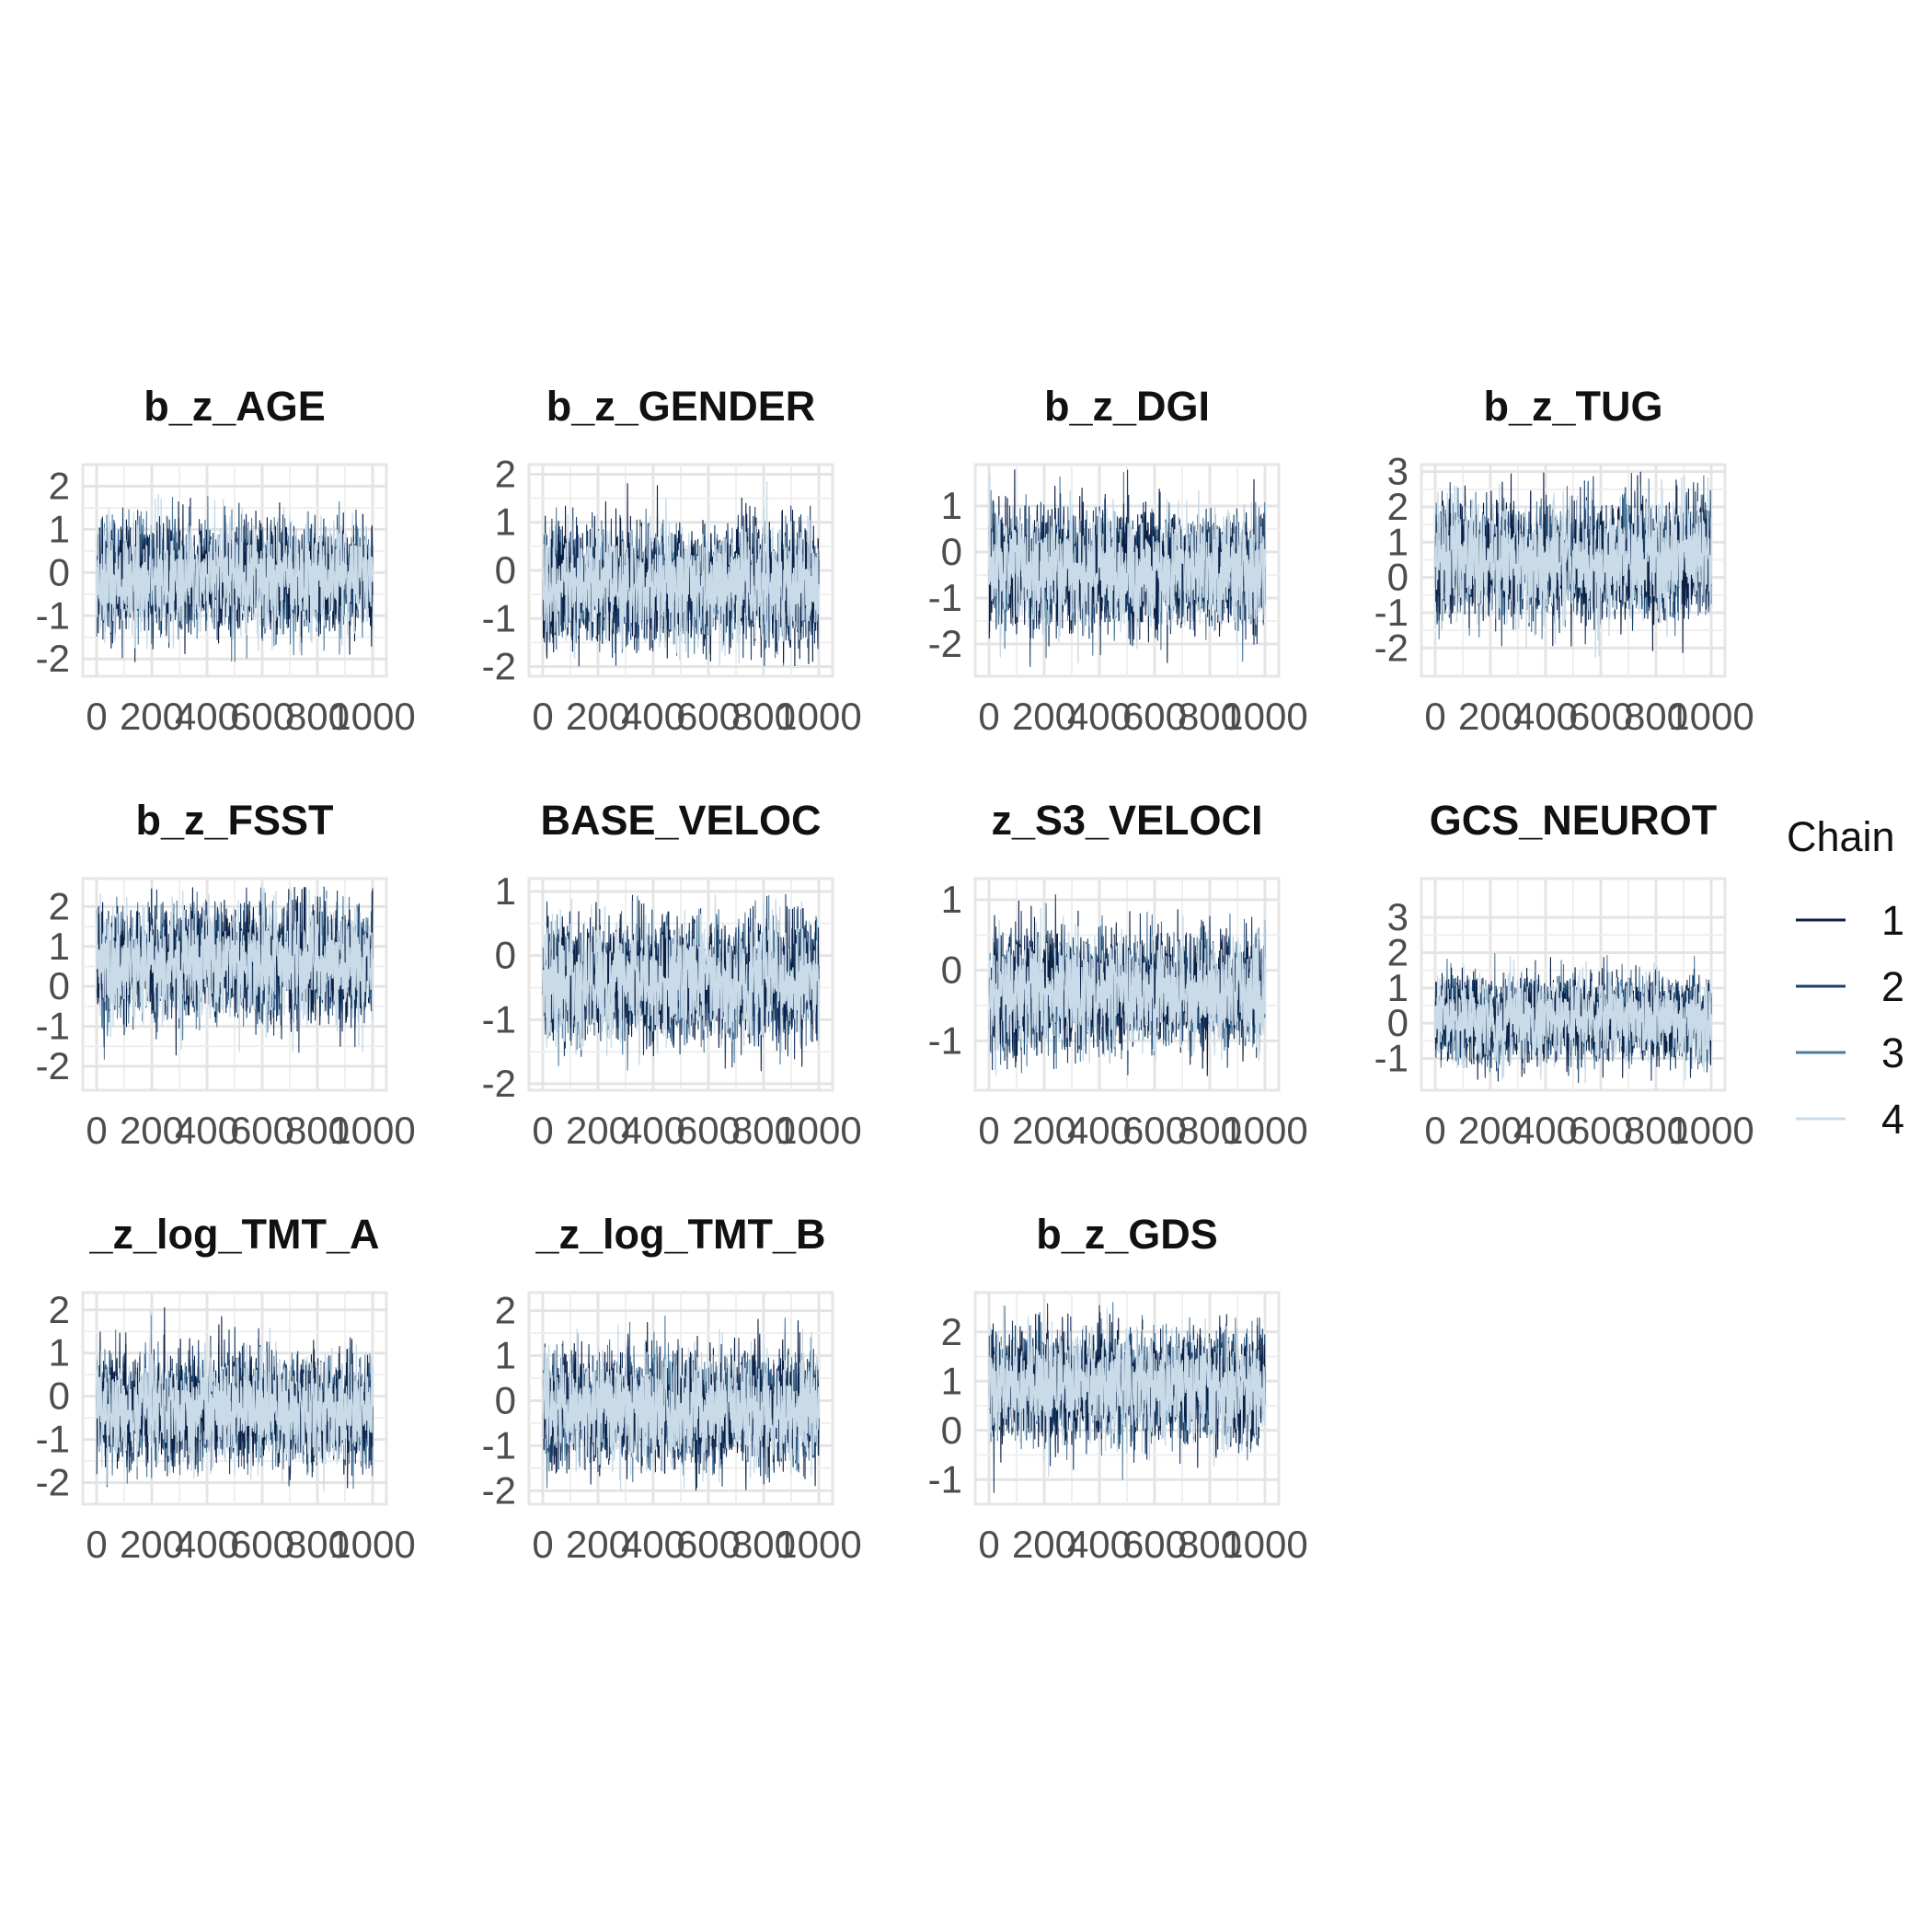  I want to click on panel-title: b_z_GDS, so click(1127, 1234).